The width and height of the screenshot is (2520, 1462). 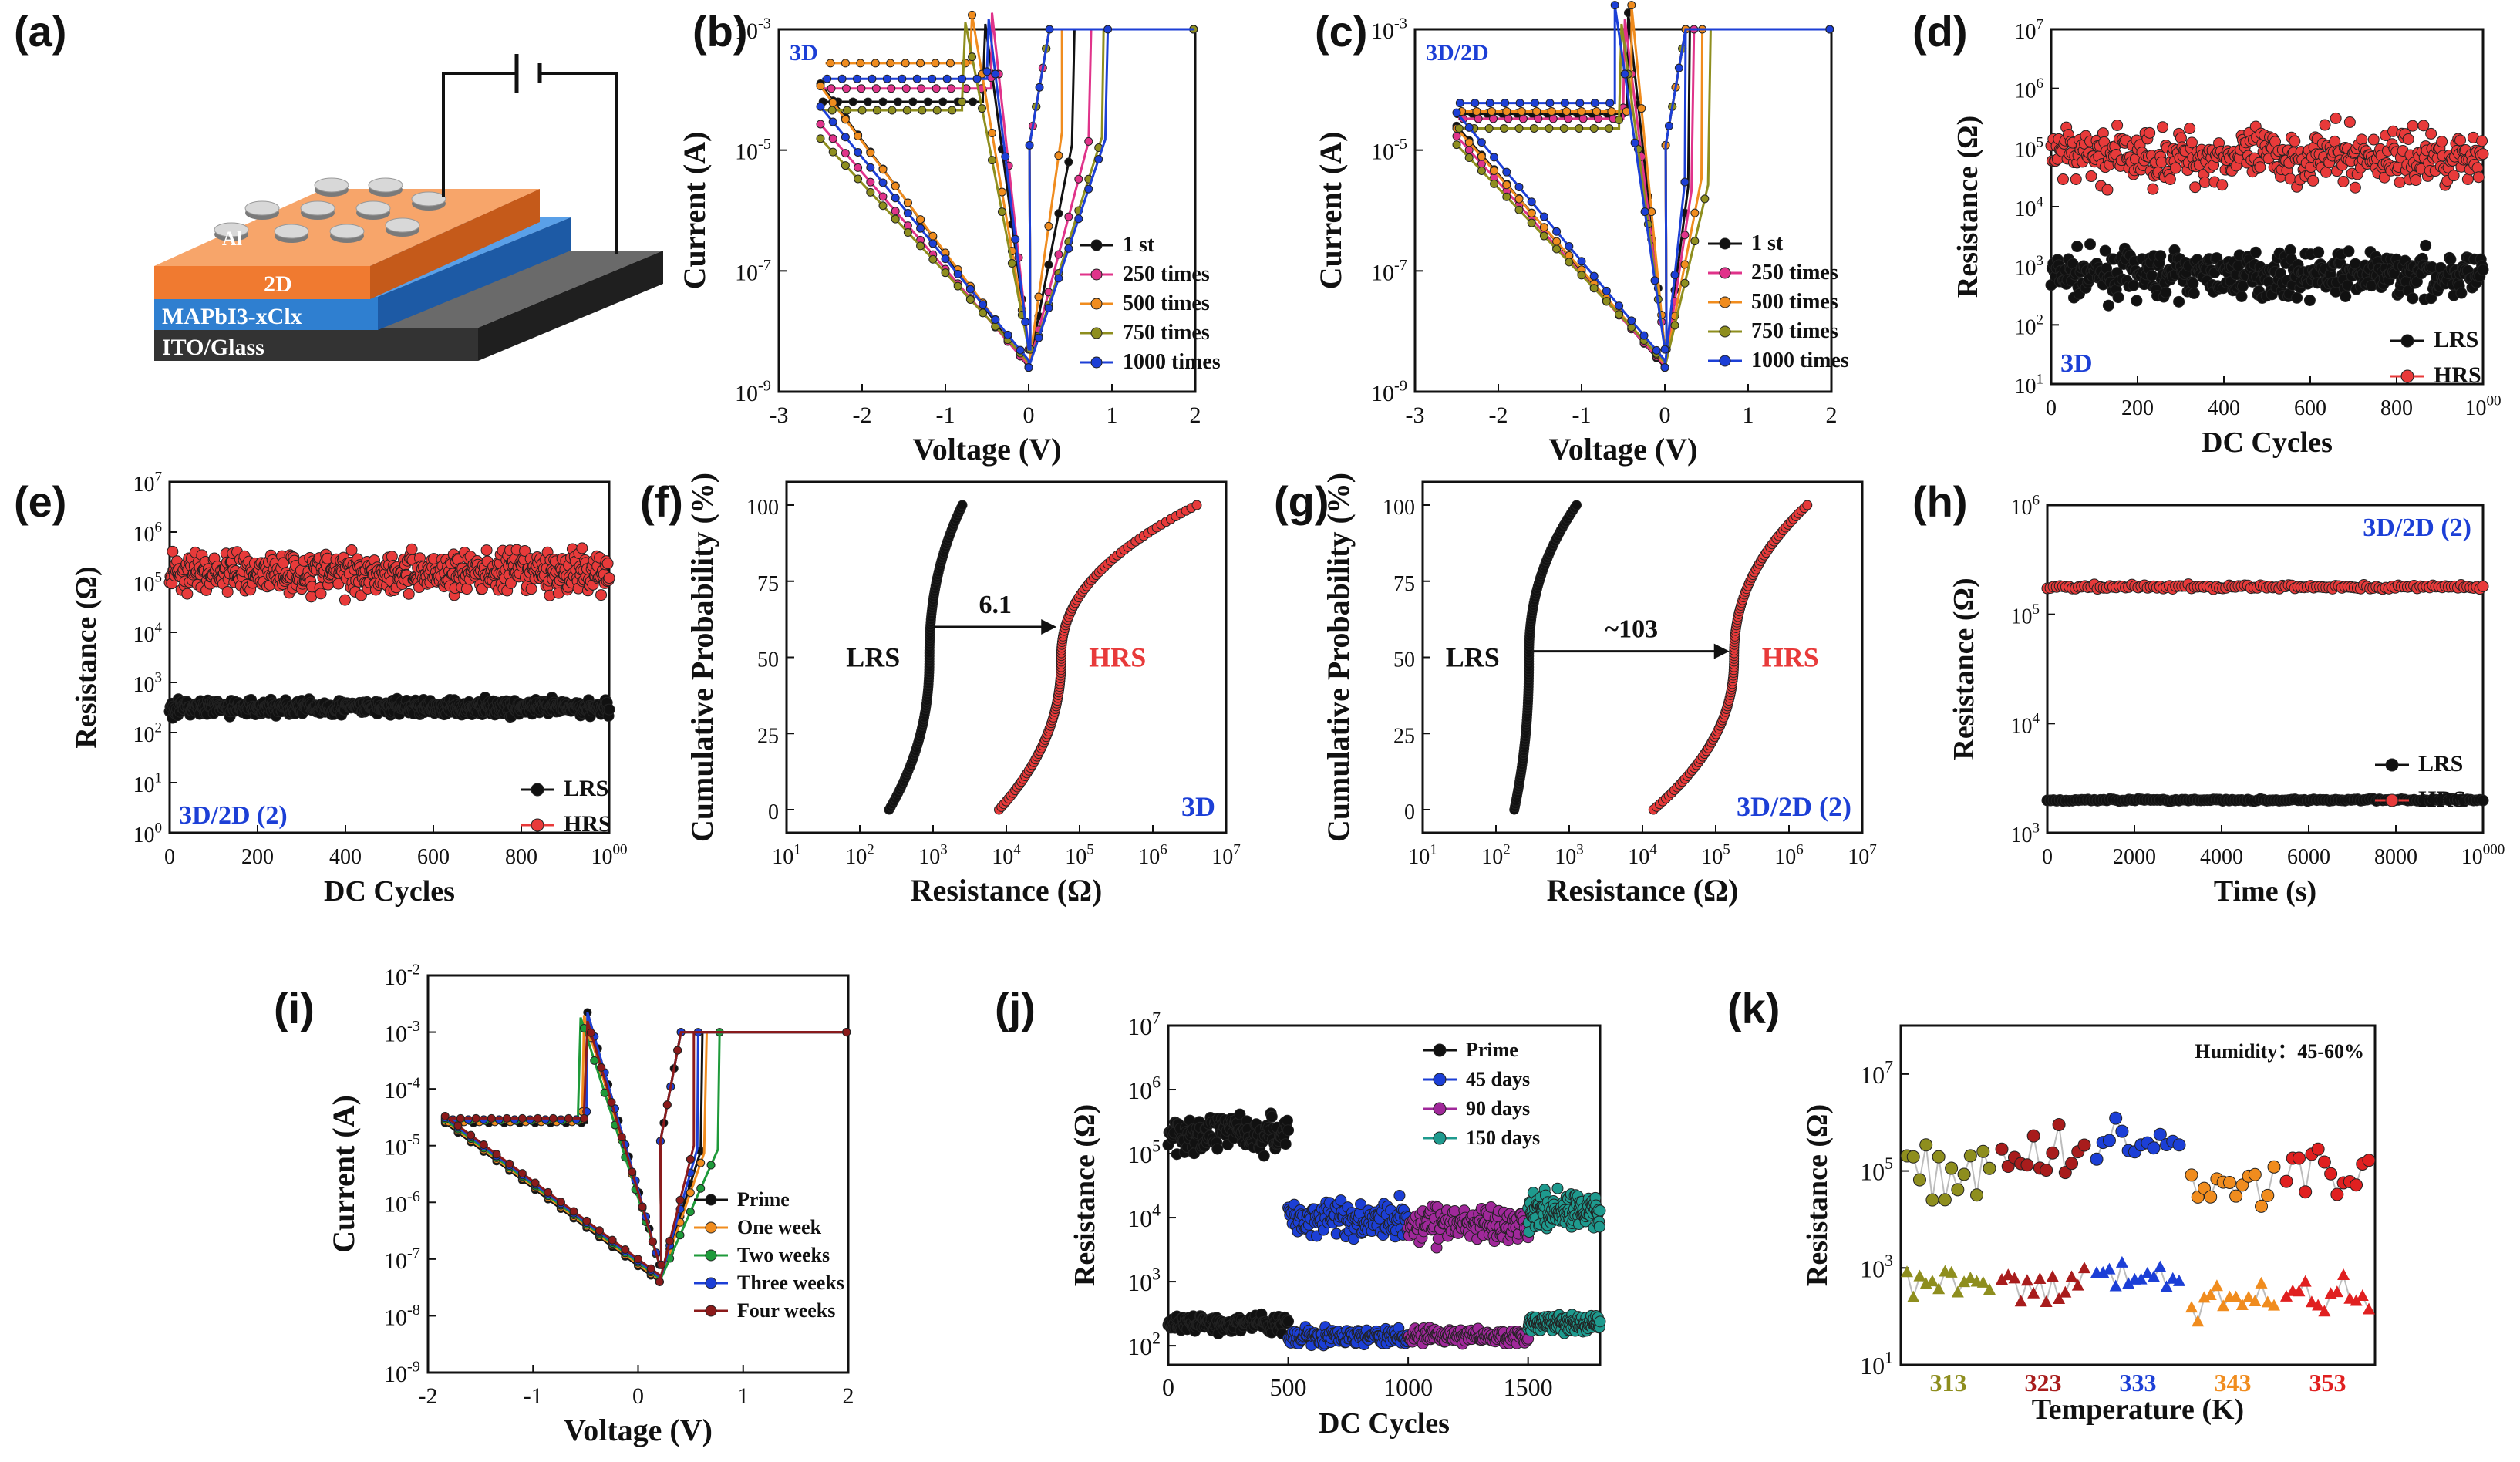 What do you see at coordinates (1794, 806) in the screenshot?
I see `chart-title: 3D/2D (2)` at bounding box center [1794, 806].